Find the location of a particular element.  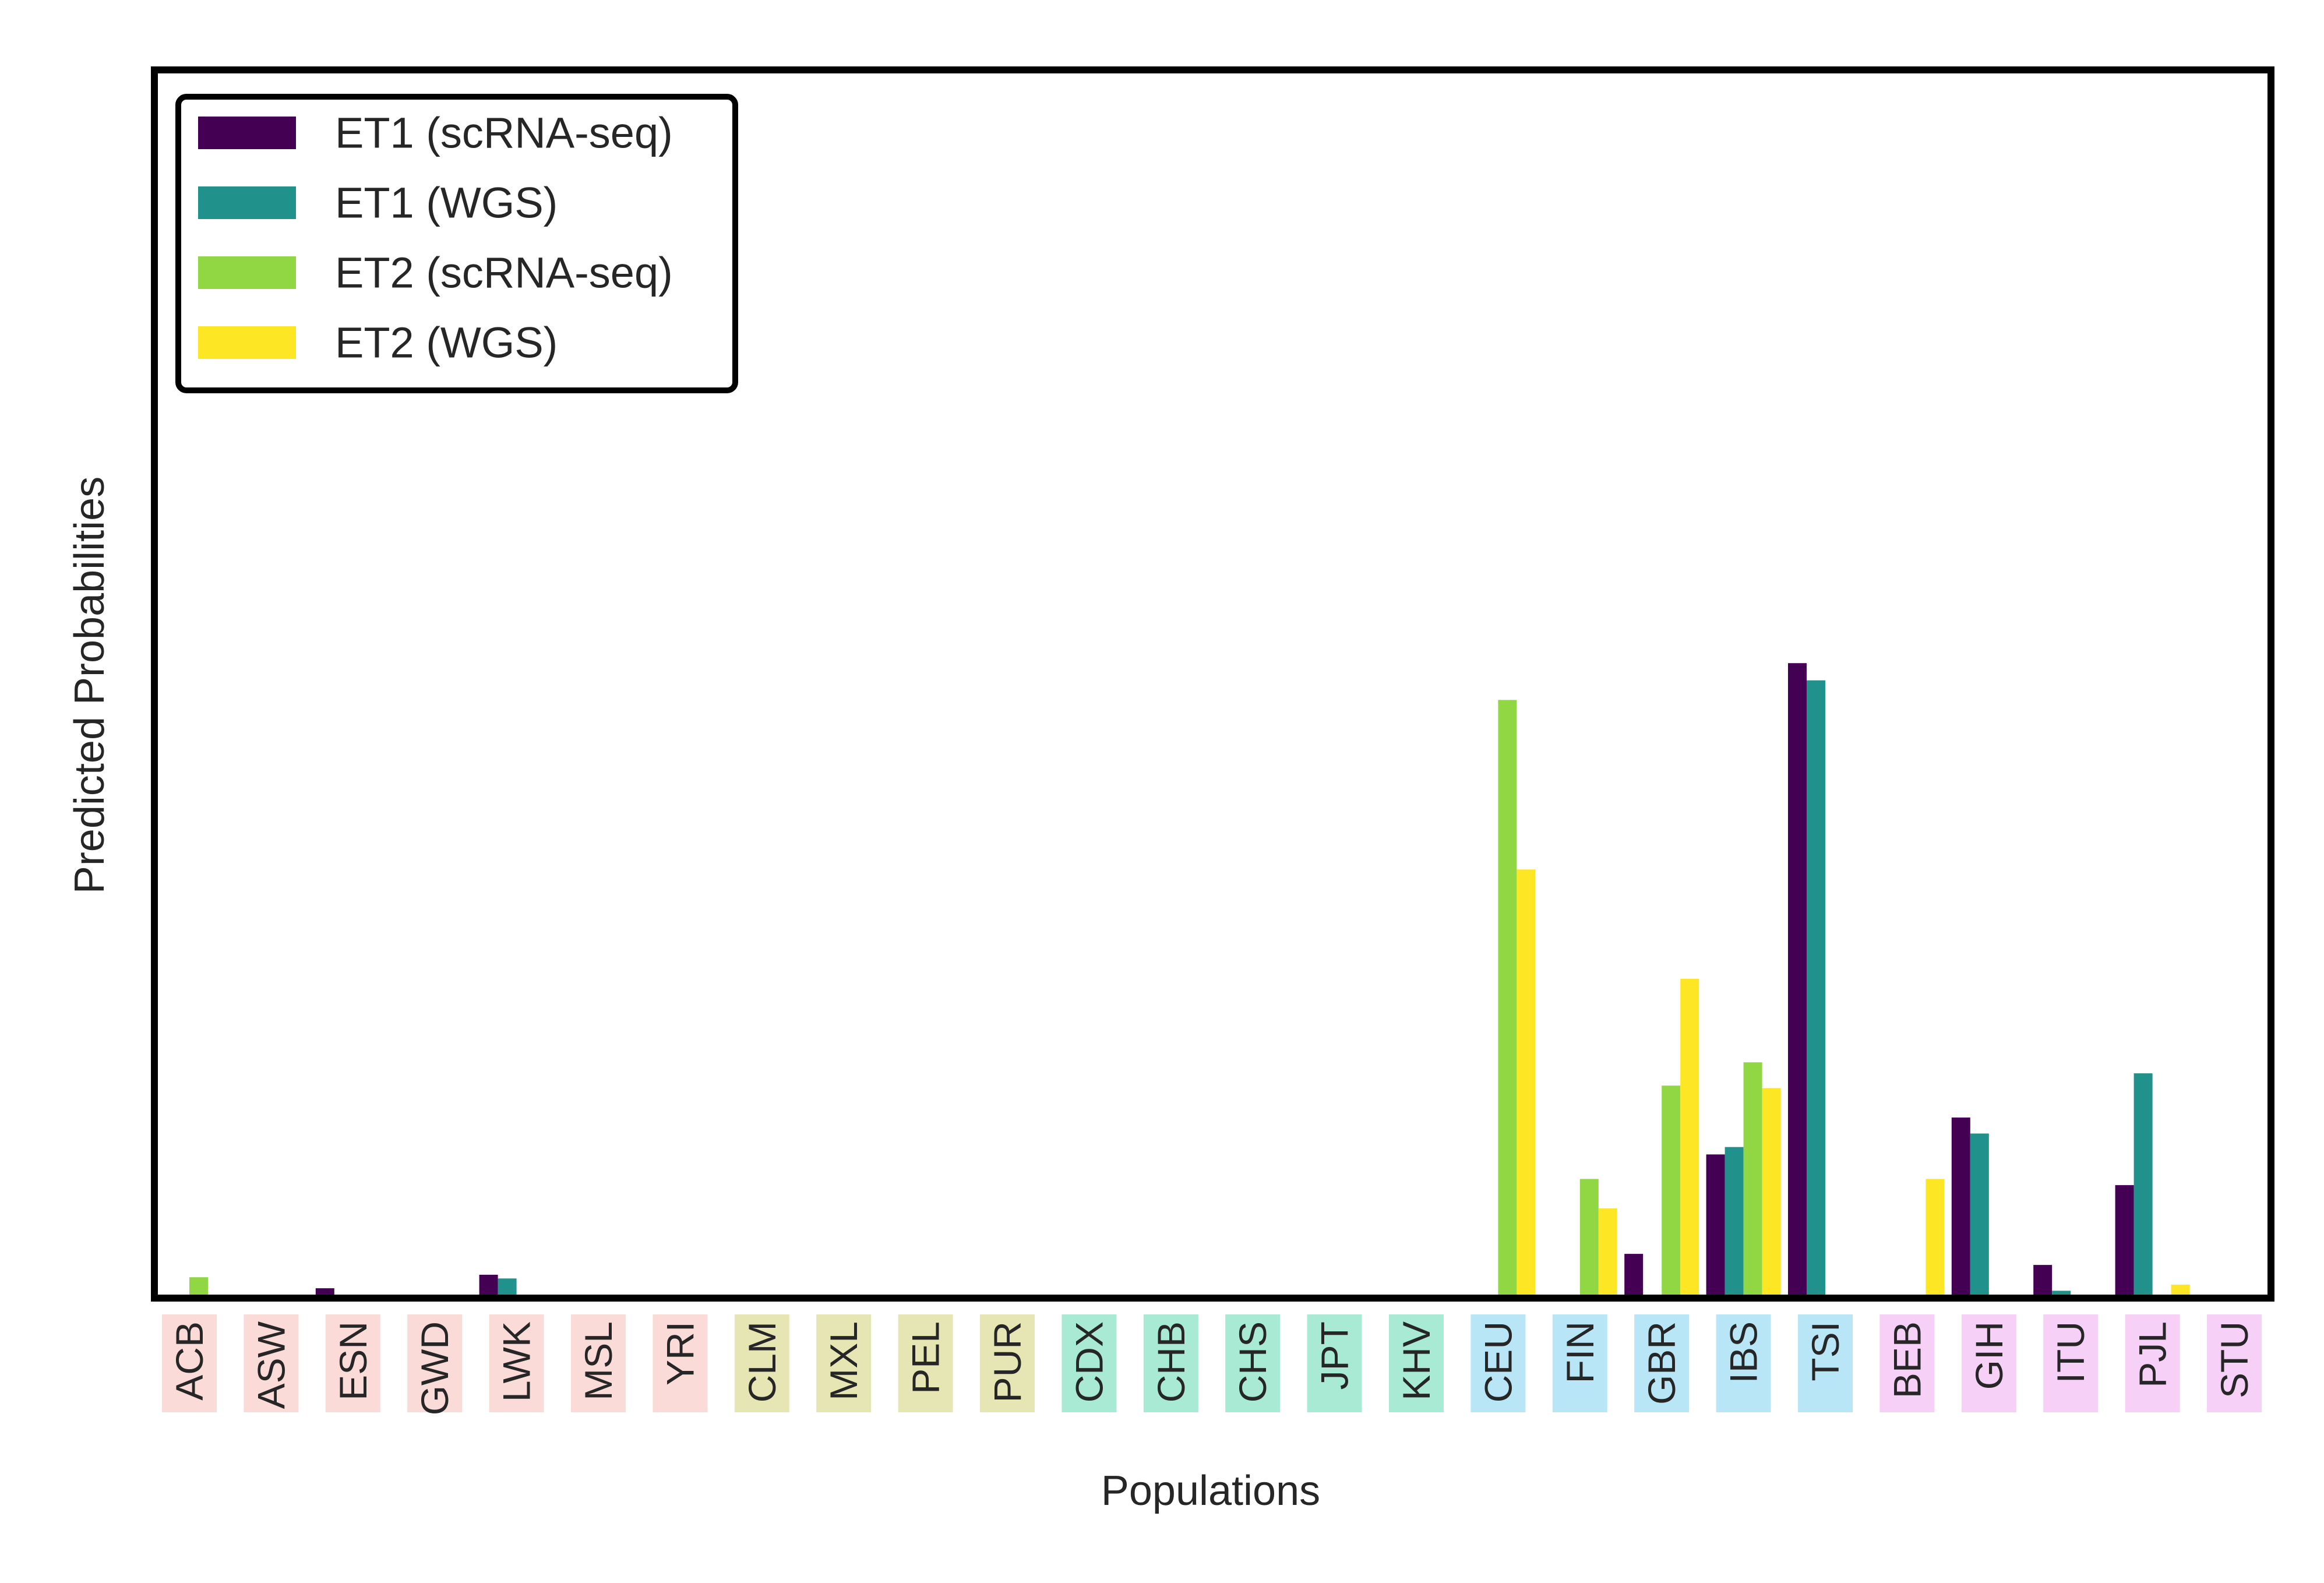

x-tick-label-gih: GIH is located at coordinates (1989, 1355).